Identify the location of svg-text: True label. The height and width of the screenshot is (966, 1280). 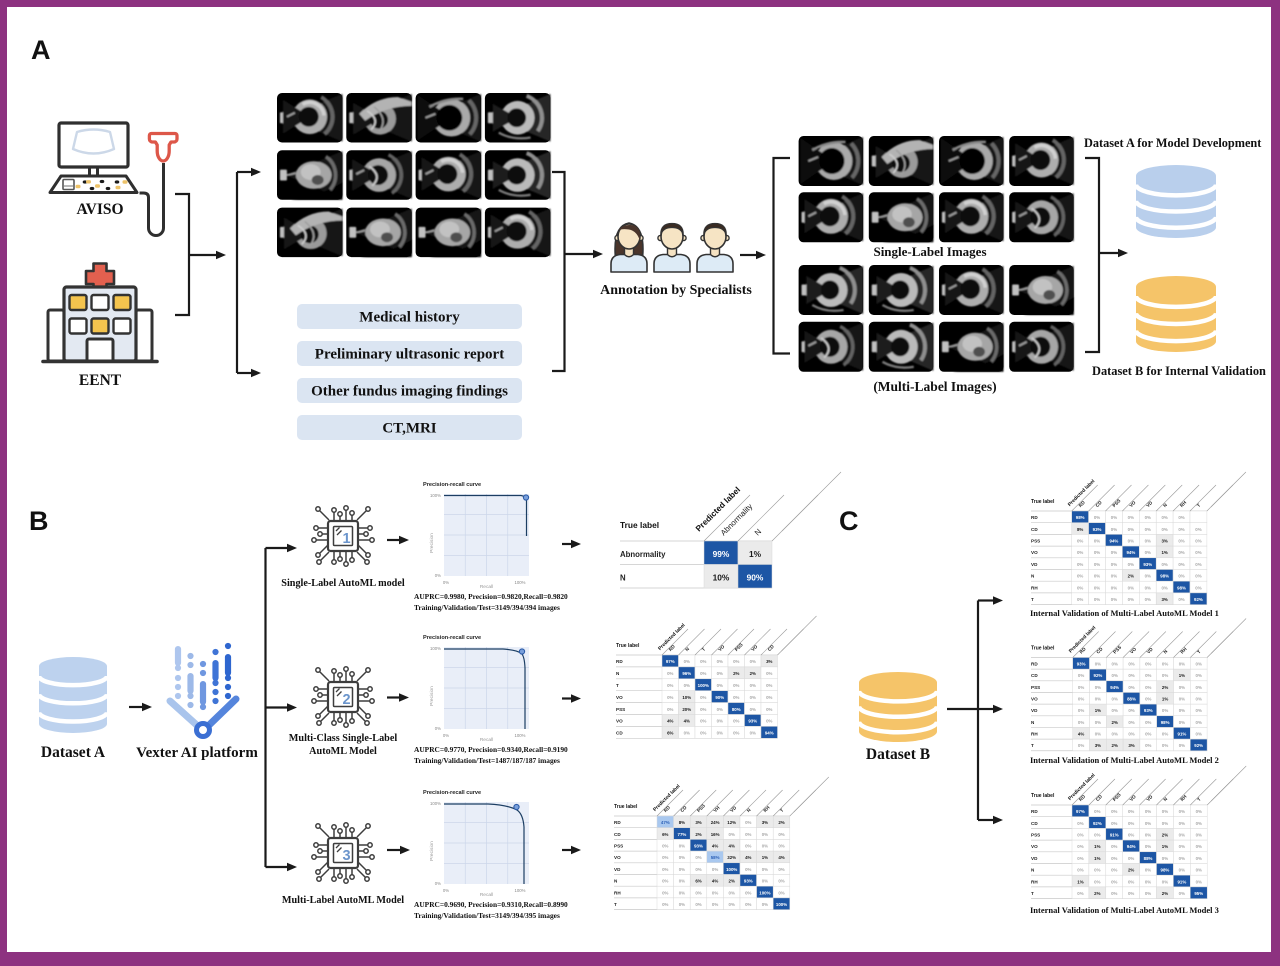
(1043, 796).